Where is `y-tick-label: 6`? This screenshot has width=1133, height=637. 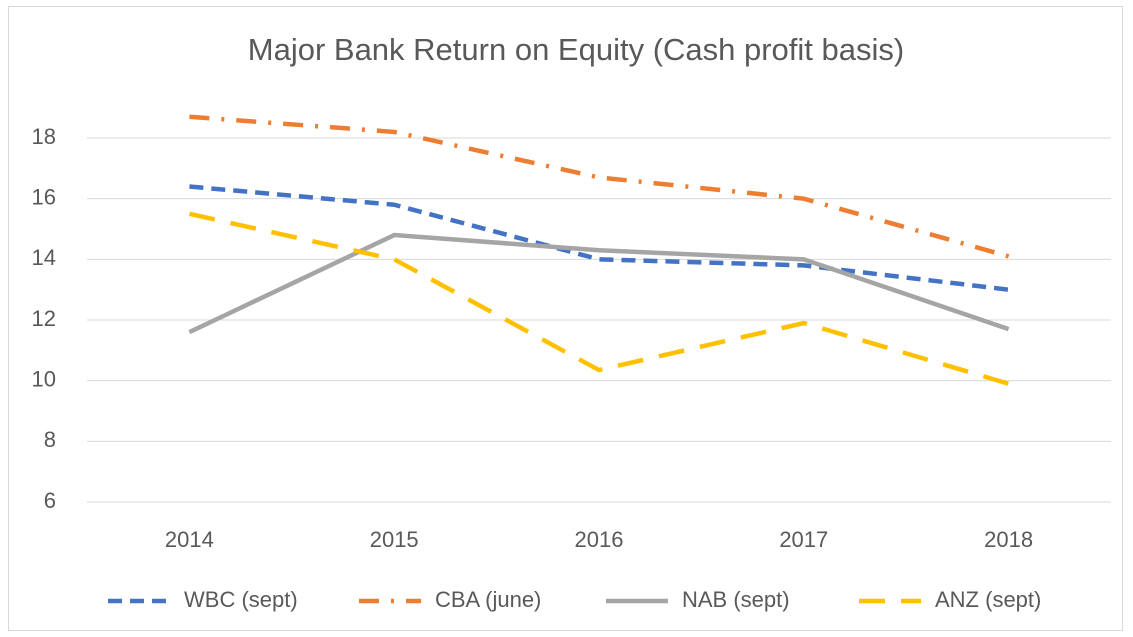
y-tick-label: 6 is located at coordinates (50, 500).